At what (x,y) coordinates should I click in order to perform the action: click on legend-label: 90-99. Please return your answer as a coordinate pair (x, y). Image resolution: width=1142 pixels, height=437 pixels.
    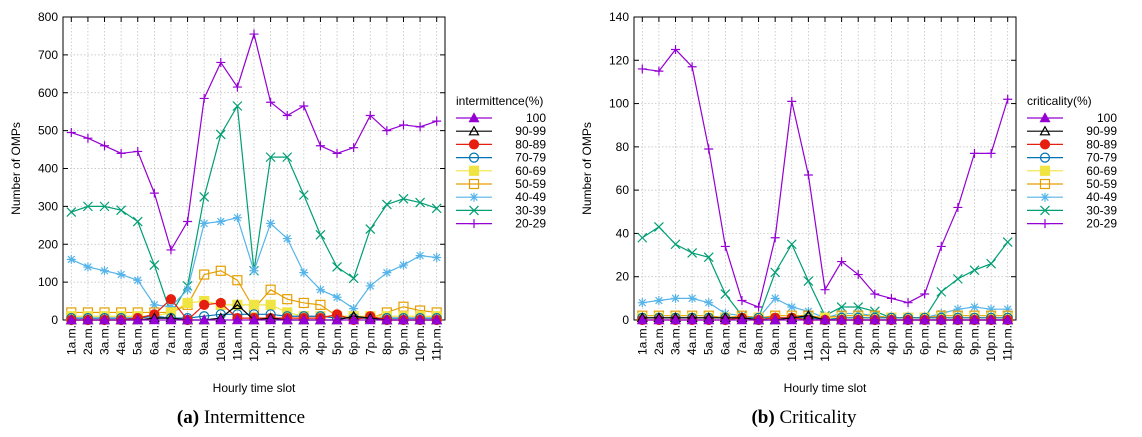
    Looking at the image, I should click on (530, 131).